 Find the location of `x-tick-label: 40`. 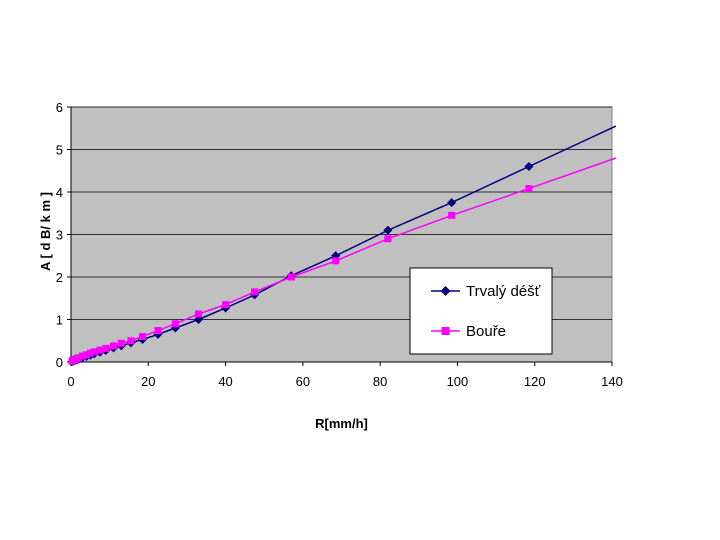

x-tick-label: 40 is located at coordinates (225, 381).